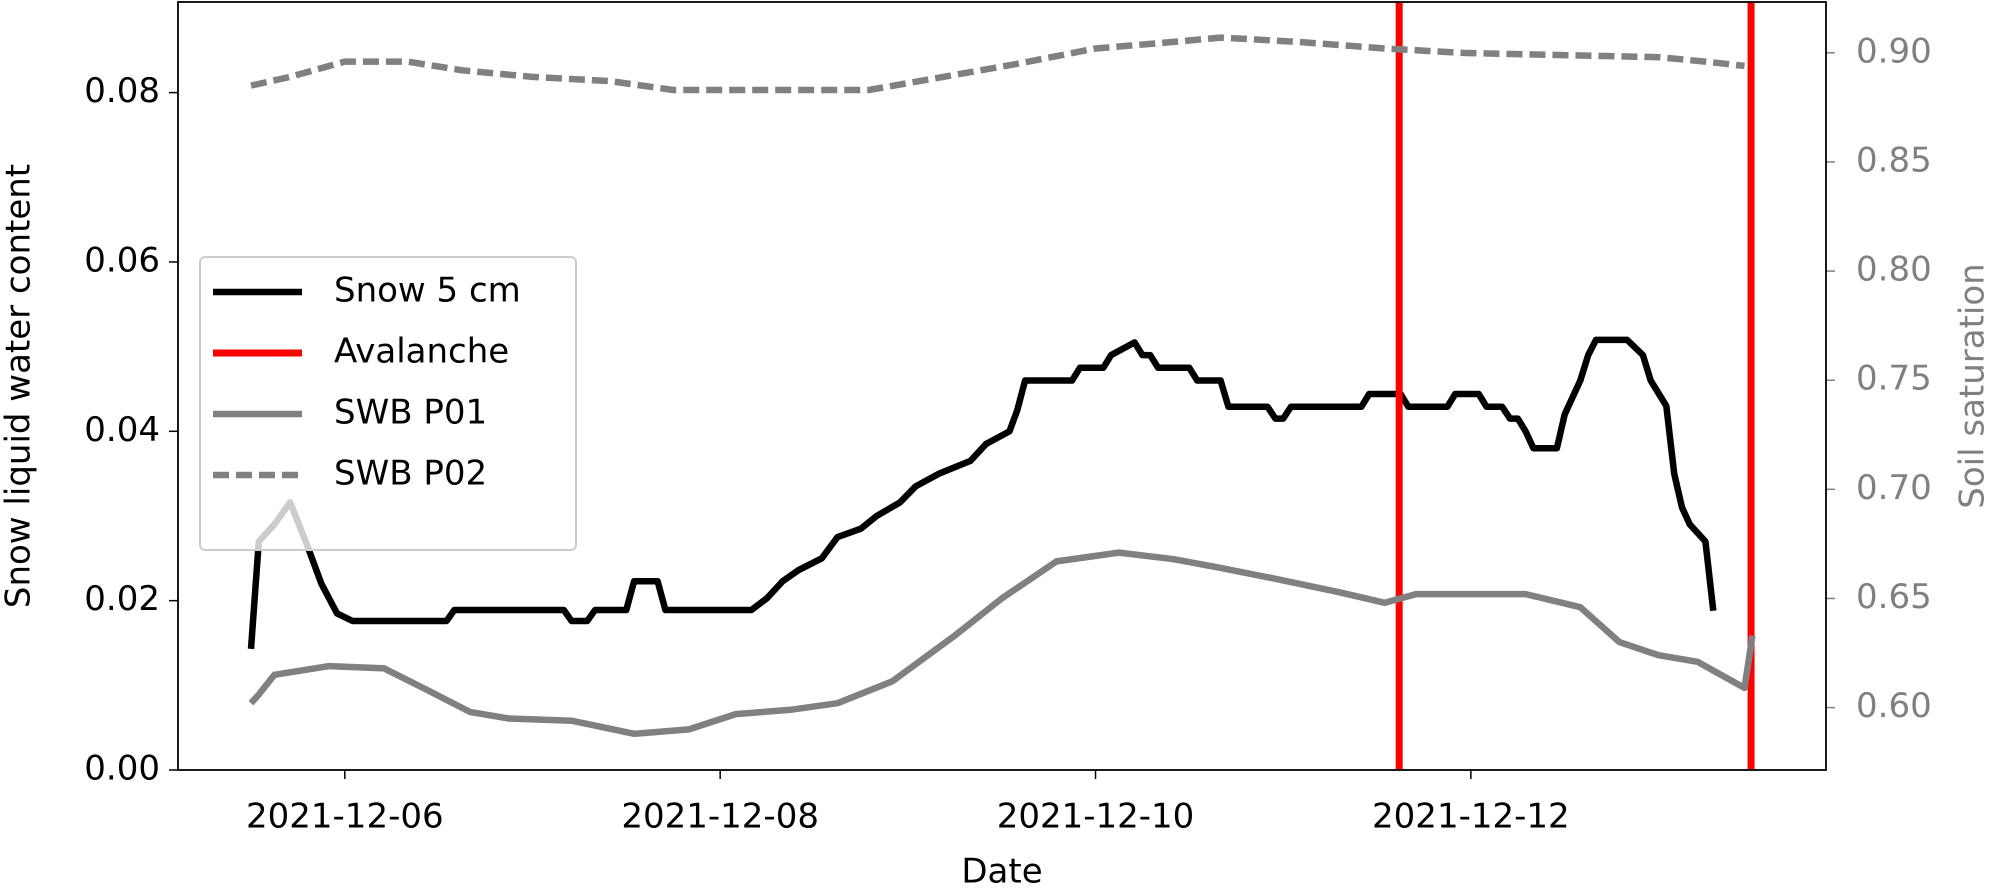  What do you see at coordinates (410, 474) in the screenshot?
I see `legend-label: SWB P02` at bounding box center [410, 474].